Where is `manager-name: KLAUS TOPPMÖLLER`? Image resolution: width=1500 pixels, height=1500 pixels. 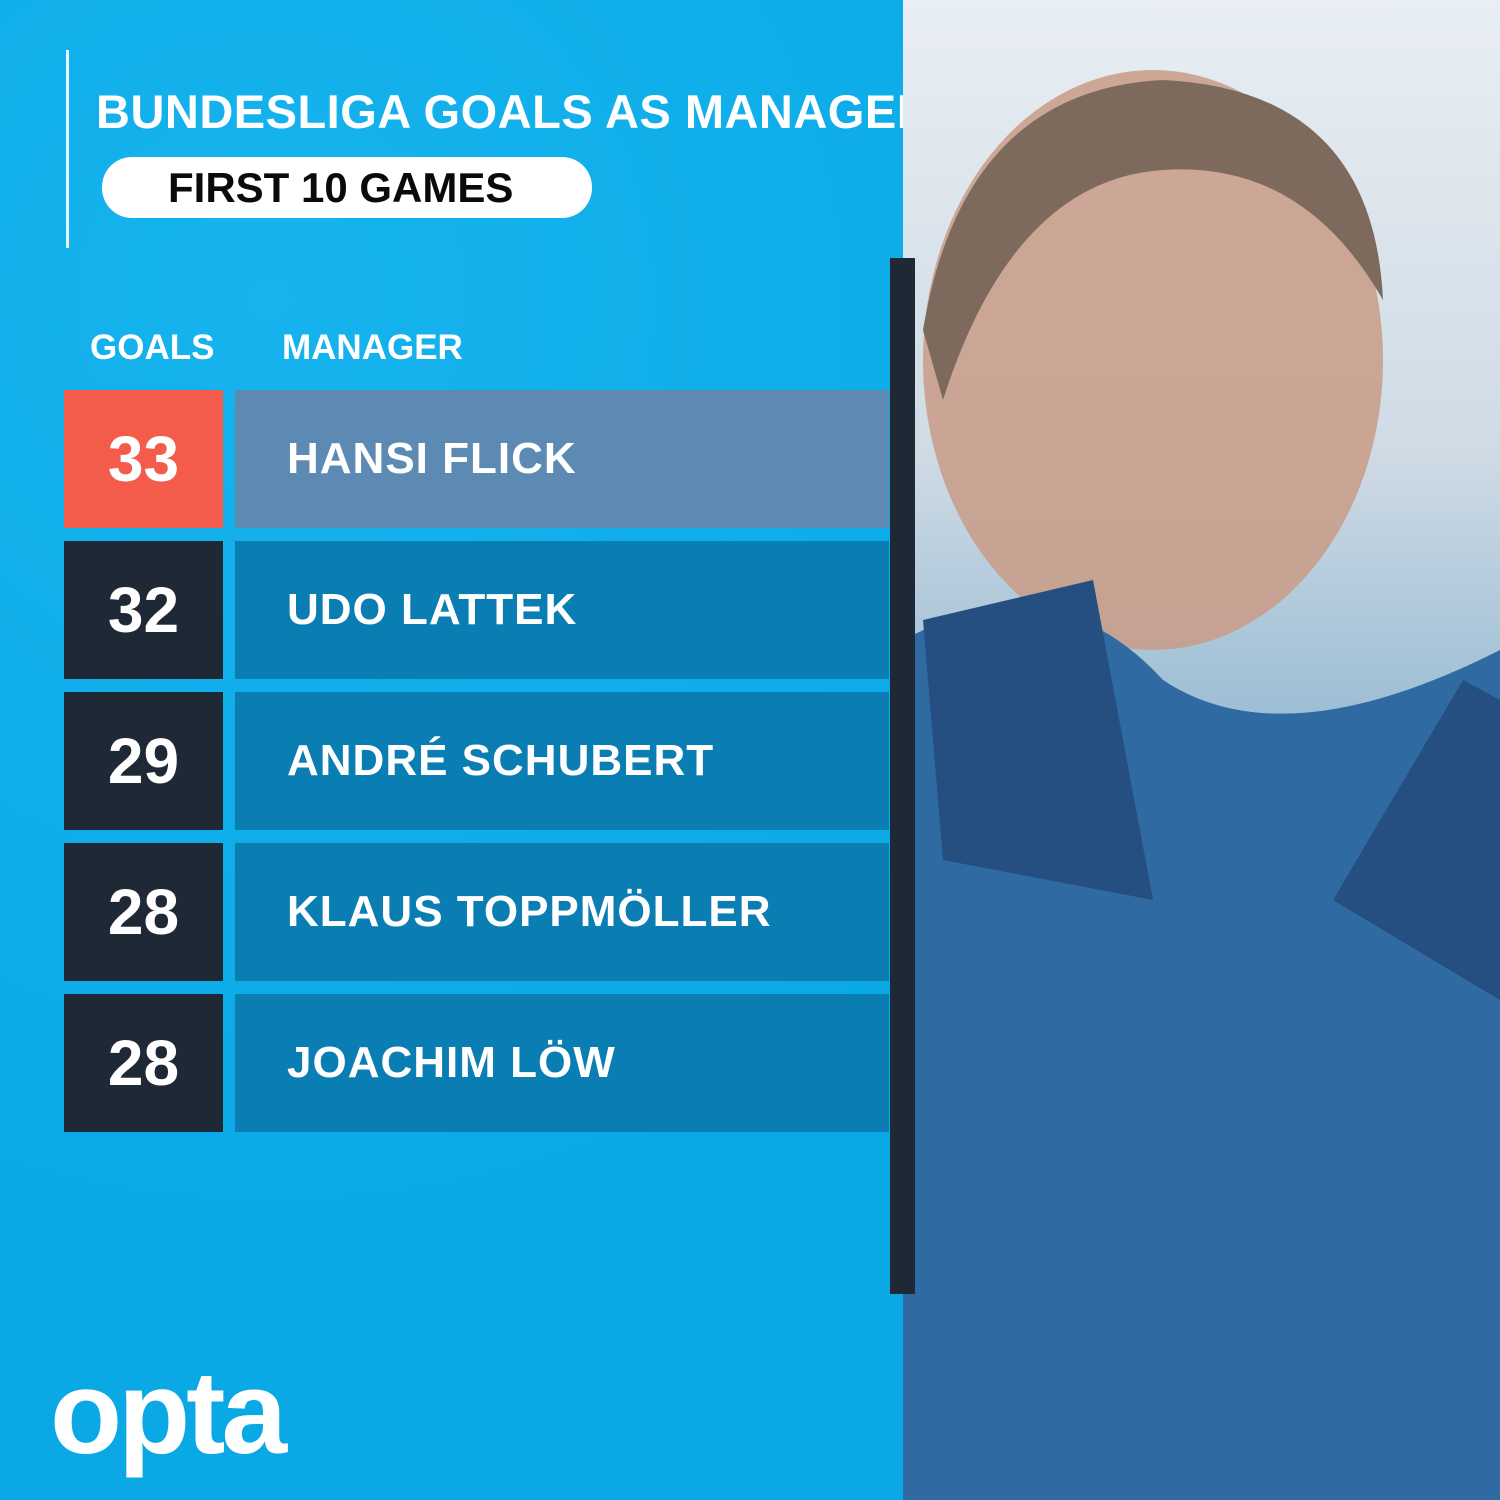
manager-name: KLAUS TOPPMÖLLER is located at coordinates (562, 912).